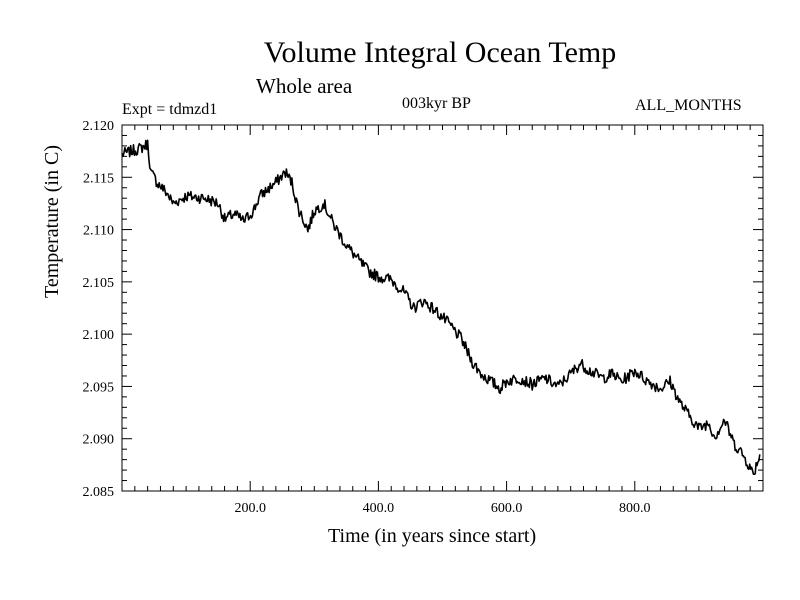 This screenshot has width=800, height=600. Describe the element at coordinates (98, 178) in the screenshot. I see `y-tick-label: 2.115` at that location.